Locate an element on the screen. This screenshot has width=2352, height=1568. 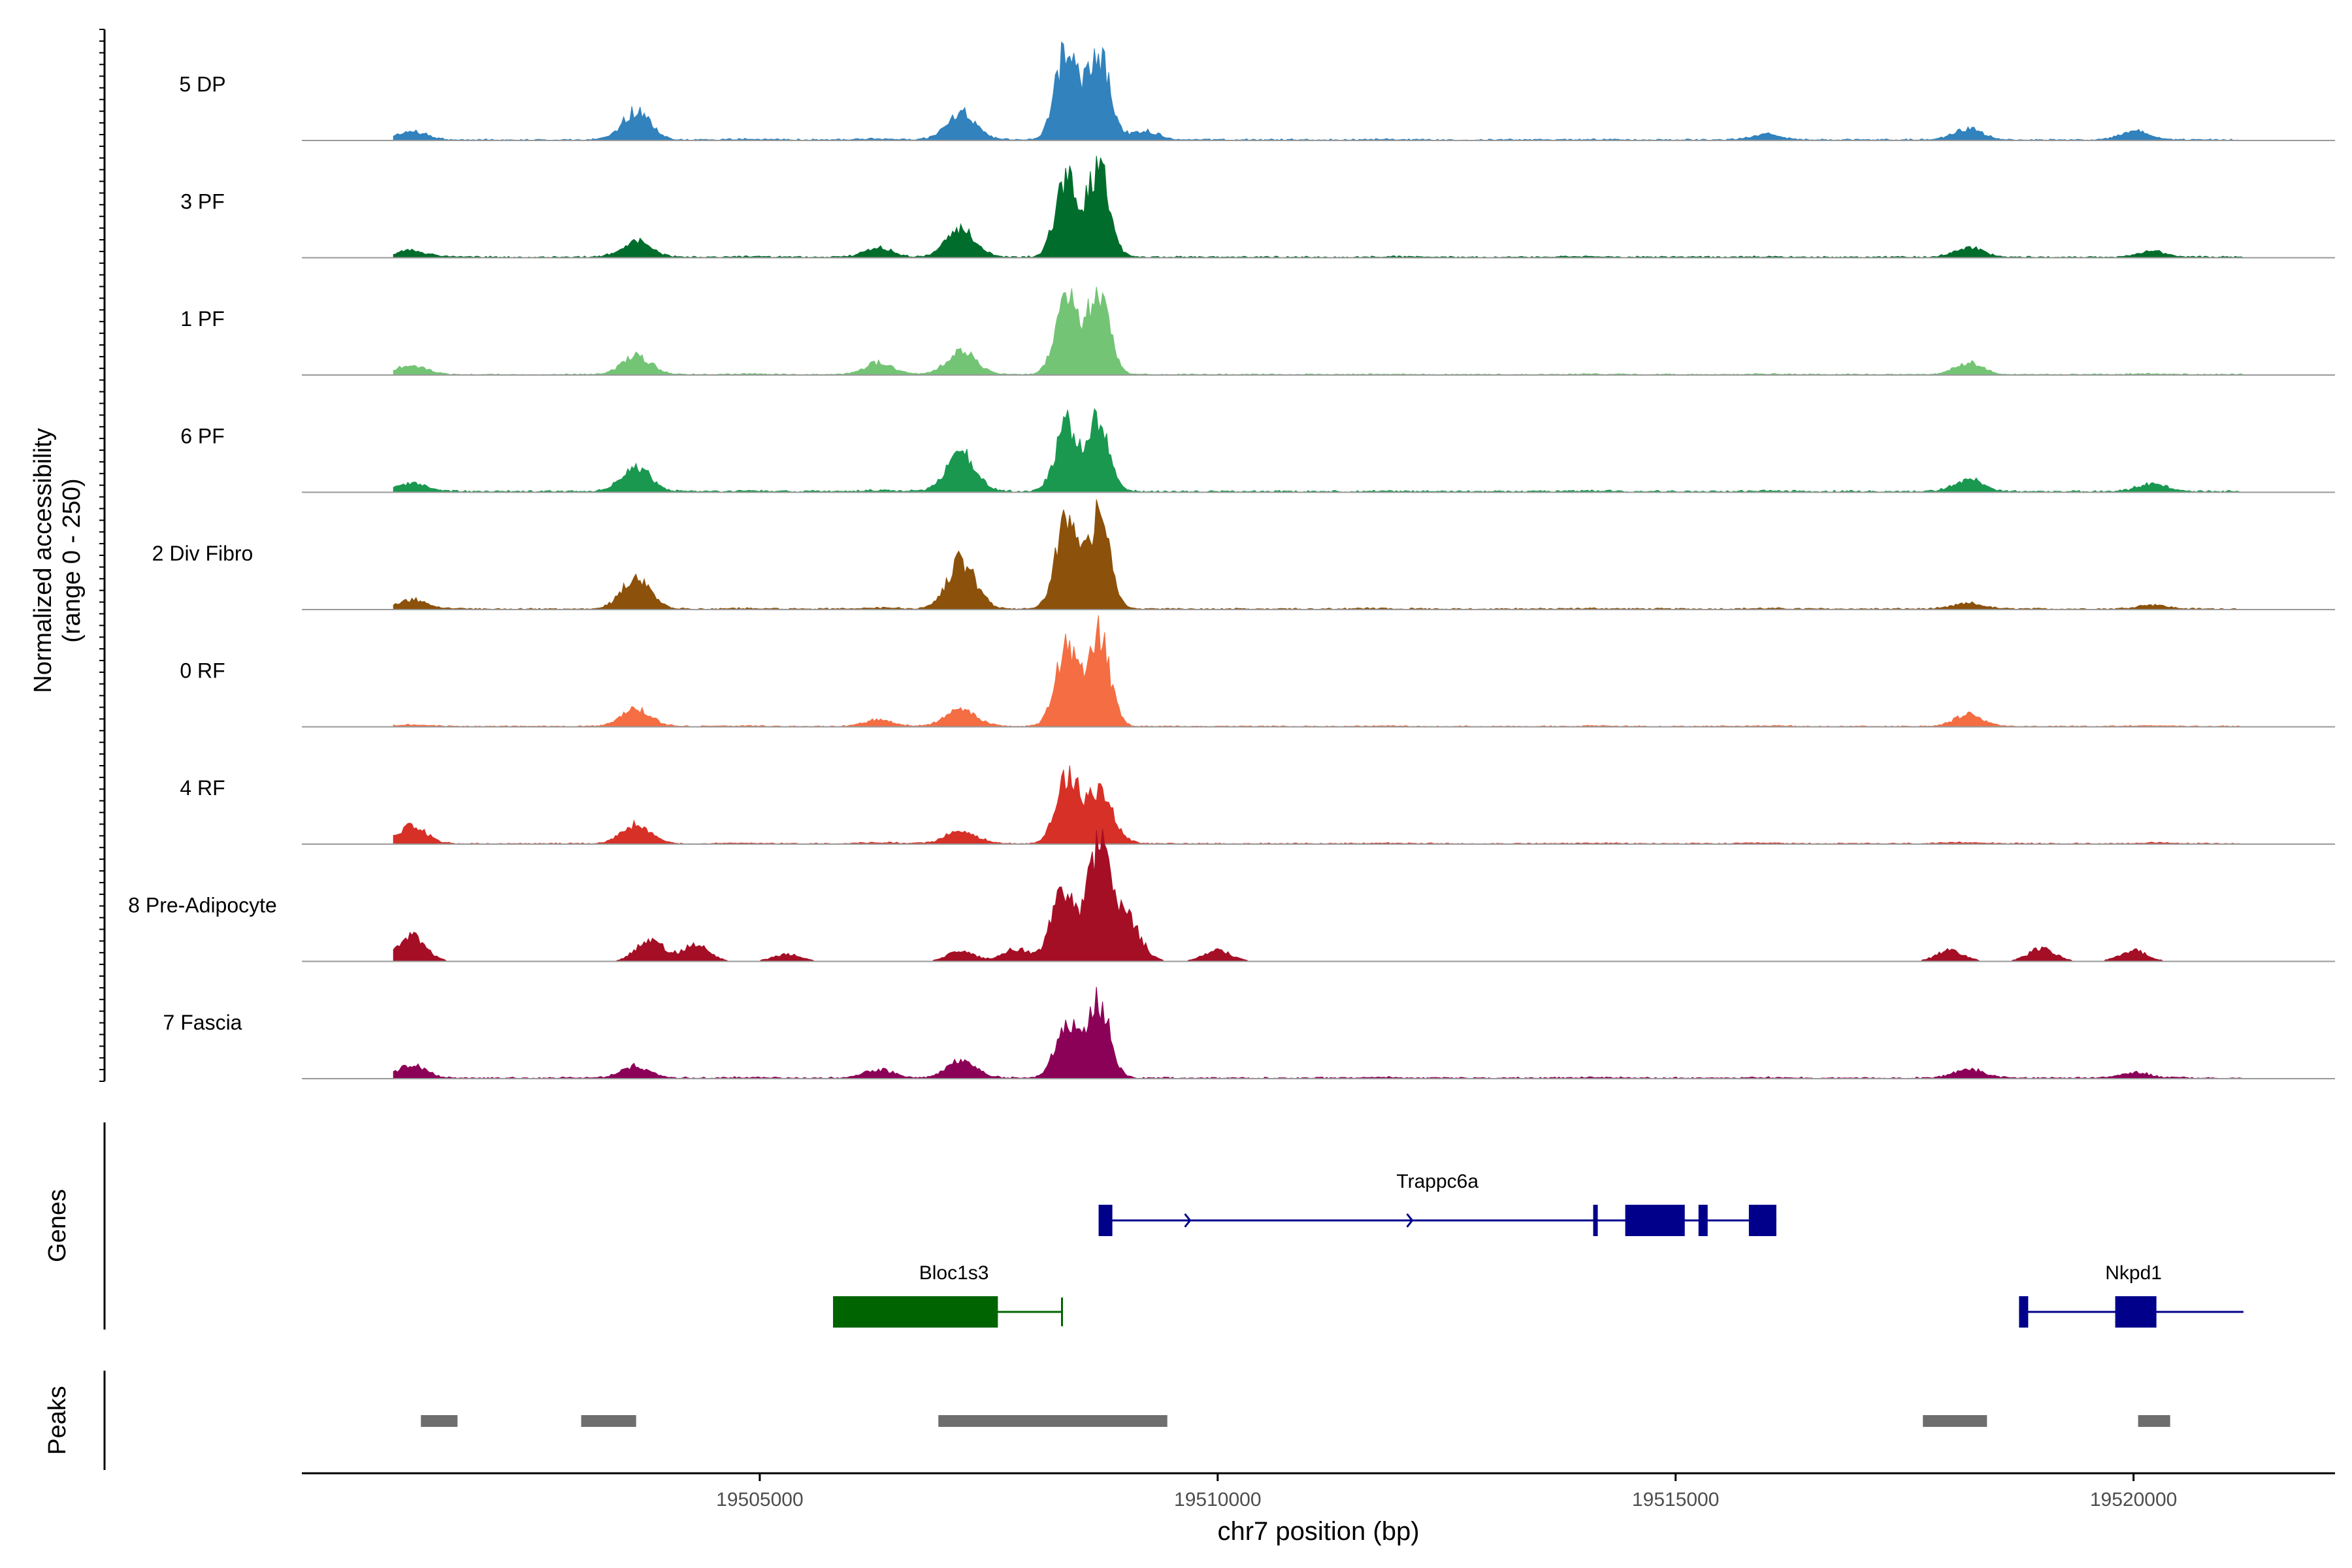
track-0-rf: 0 RF is located at coordinates (1257, 671).